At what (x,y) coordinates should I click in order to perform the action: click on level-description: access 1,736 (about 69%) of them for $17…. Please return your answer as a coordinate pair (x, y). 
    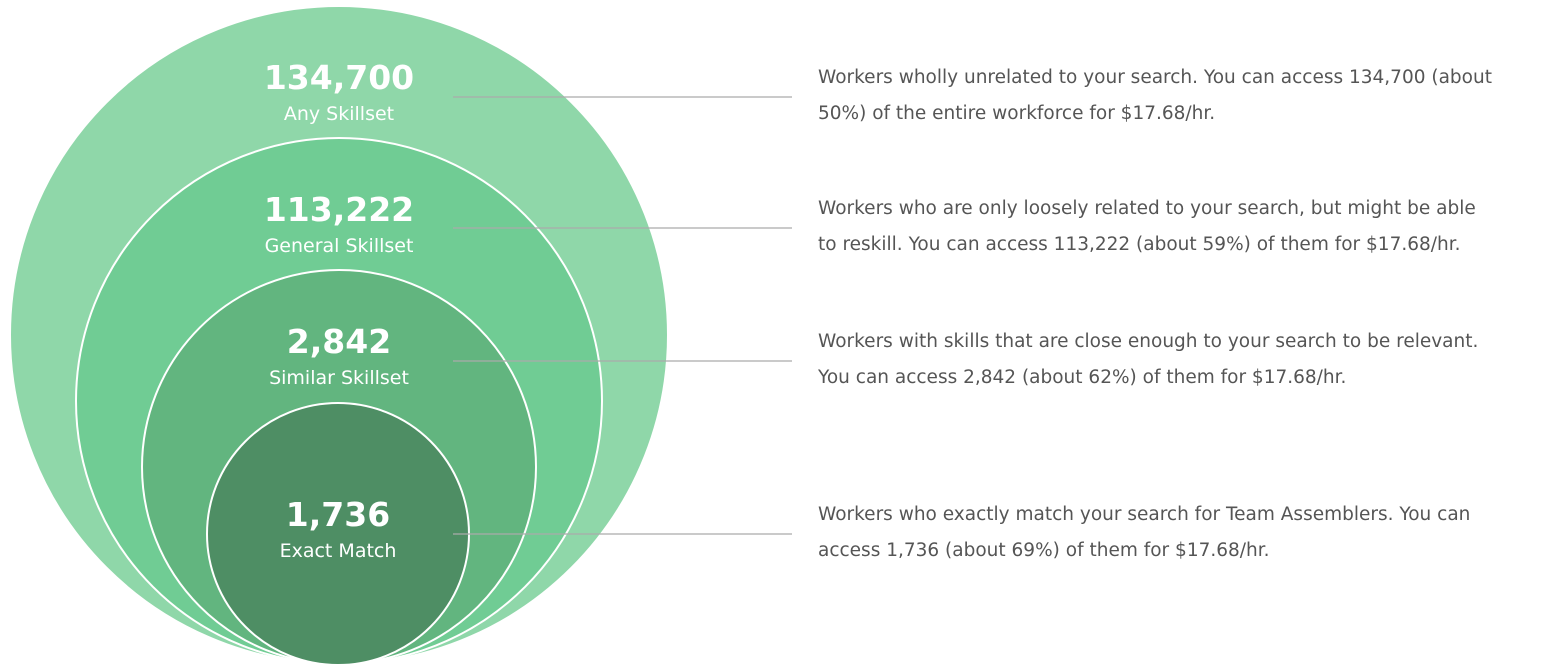
    Looking at the image, I should click on (1044, 550).